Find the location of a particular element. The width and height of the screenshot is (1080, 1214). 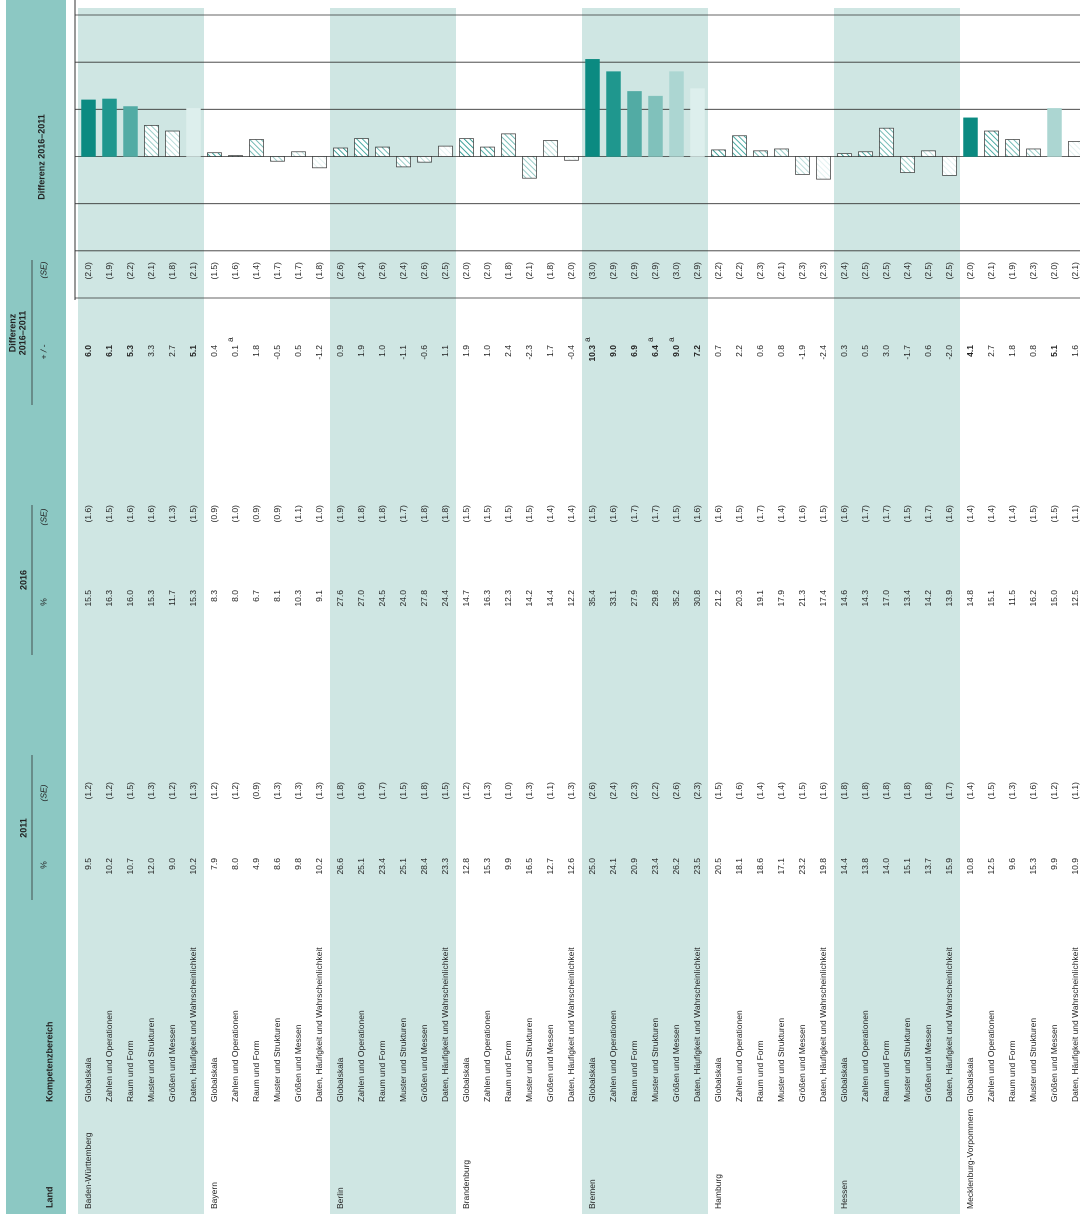

pct-2016: 14.6 is located at coordinates (844, 598).